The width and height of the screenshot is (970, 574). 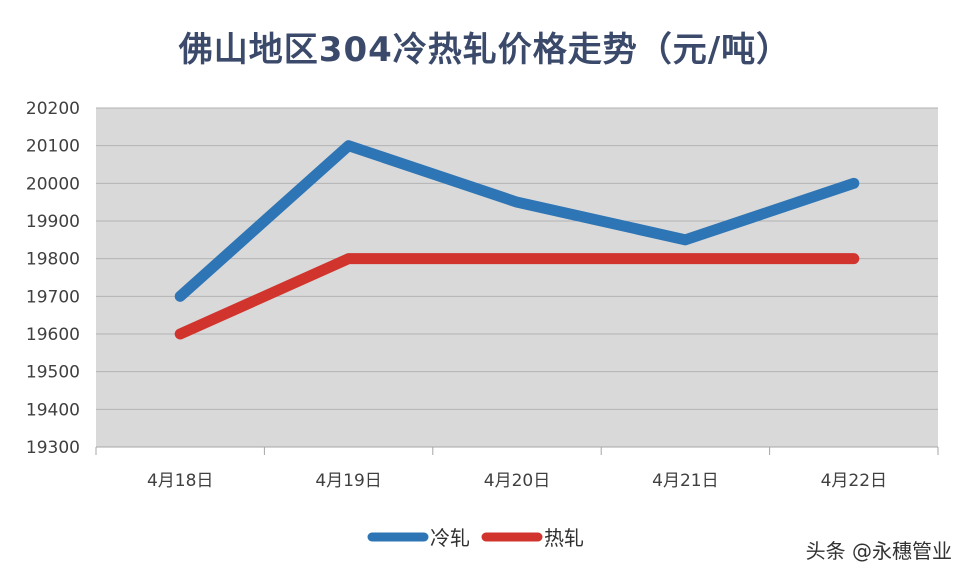 I want to click on y-tick-label: 19900, so click(x=53, y=222).